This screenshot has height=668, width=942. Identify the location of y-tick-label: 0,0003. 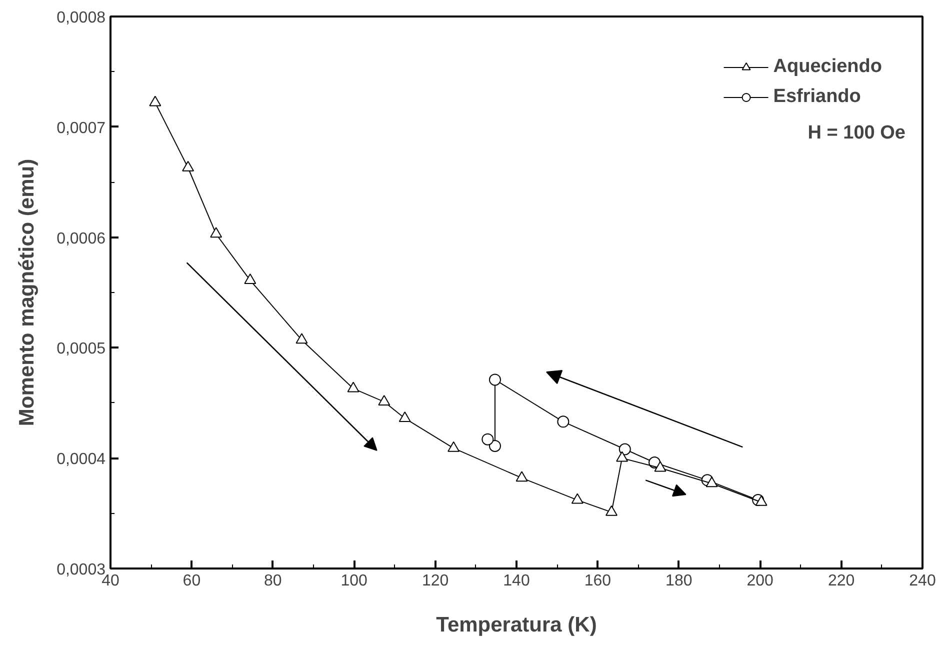
(81, 570).